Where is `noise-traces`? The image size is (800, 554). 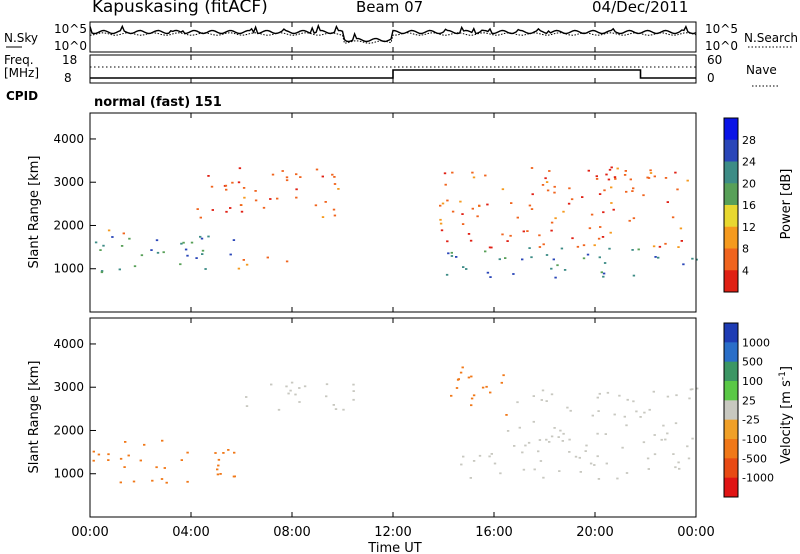 noise-traces is located at coordinates (393, 33).